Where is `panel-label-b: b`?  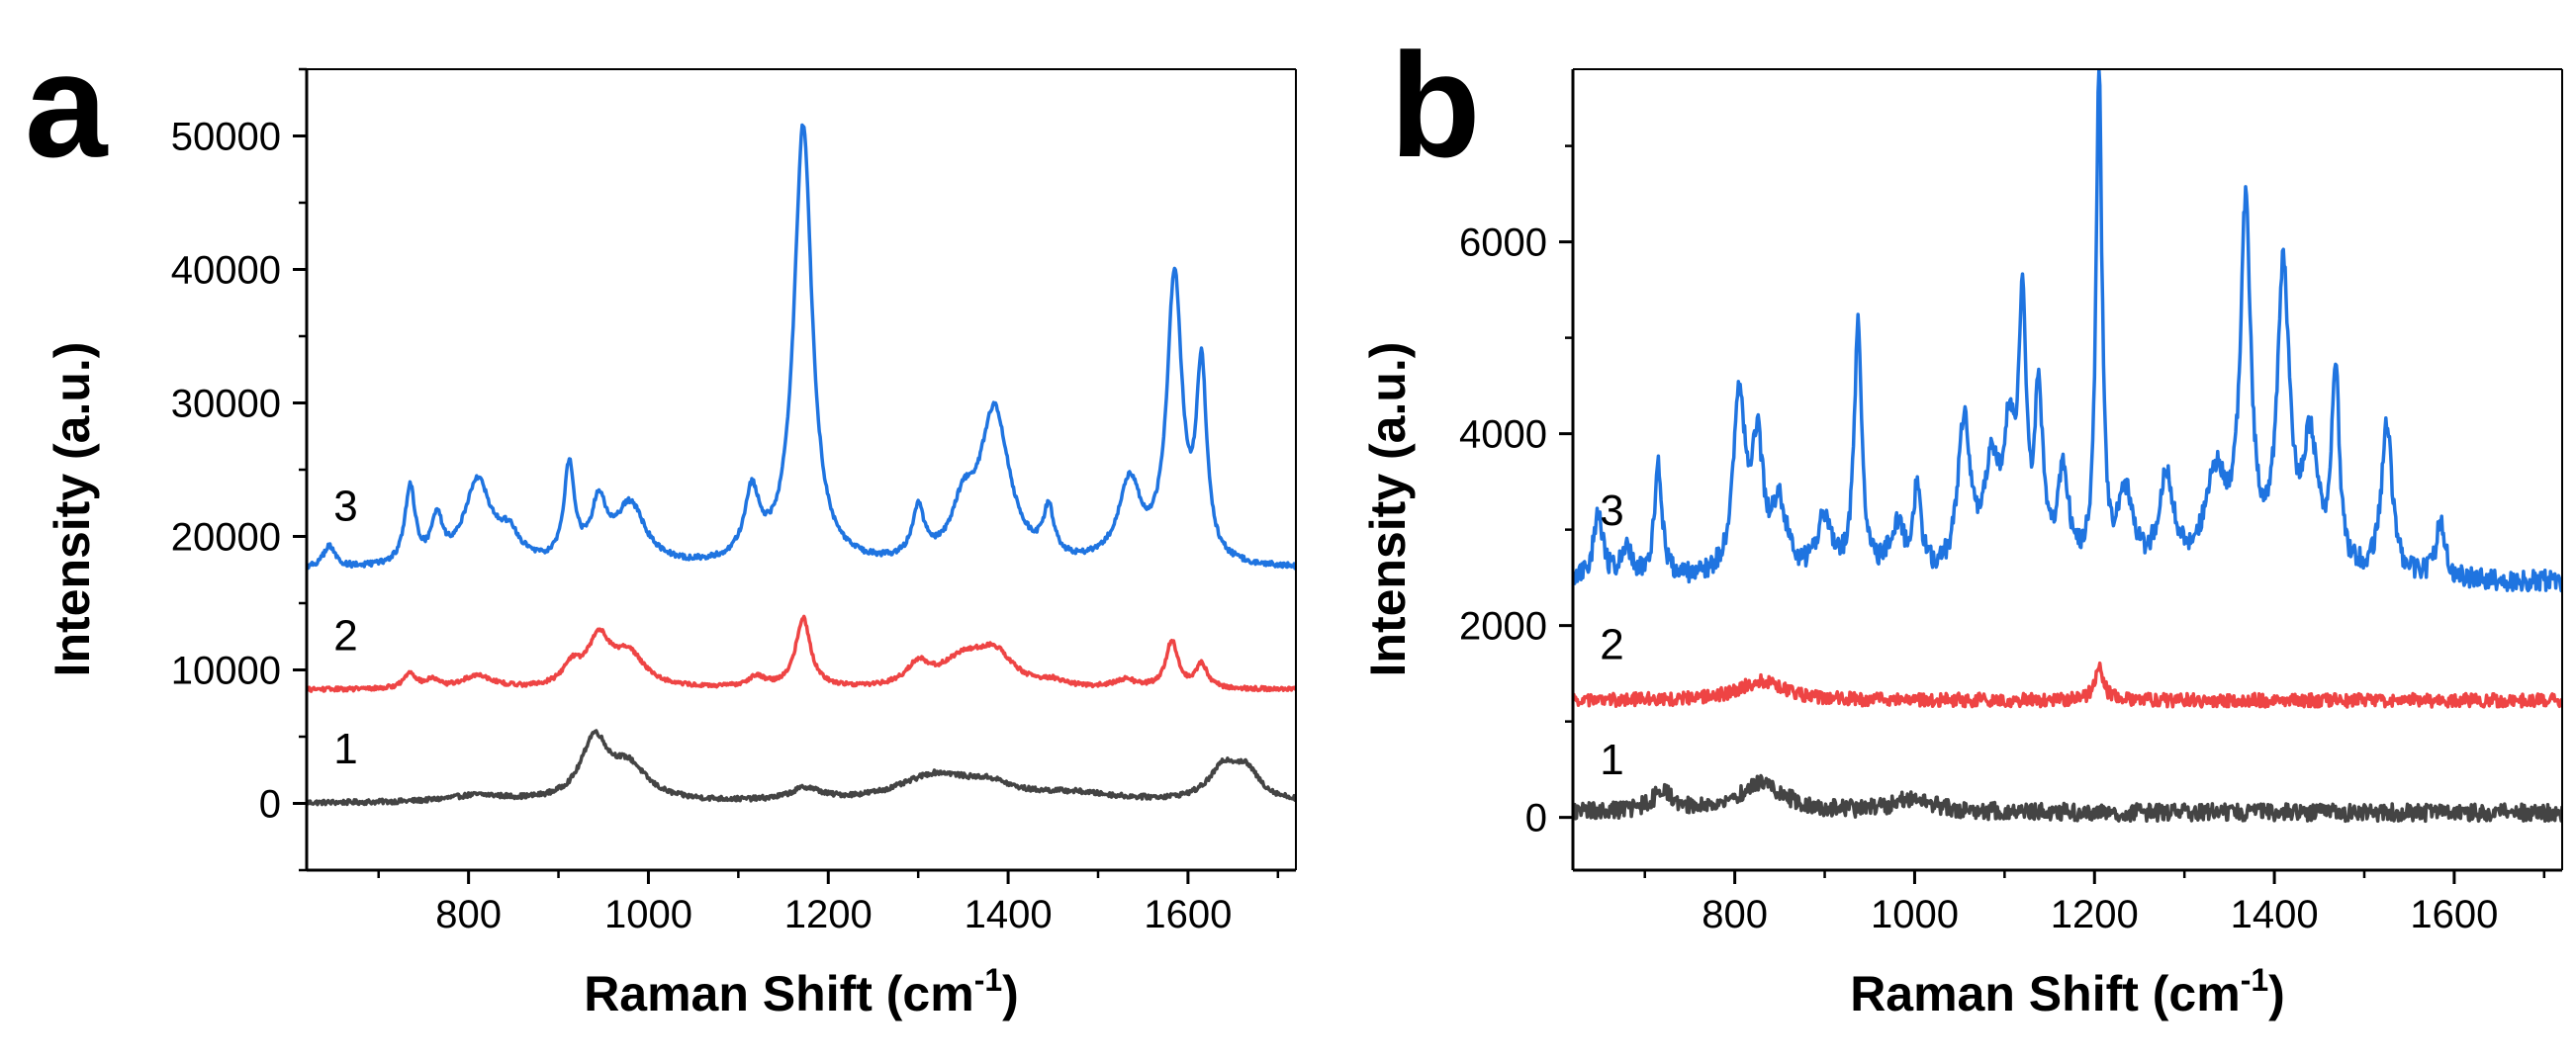 panel-label-b: b is located at coordinates (1435, 105).